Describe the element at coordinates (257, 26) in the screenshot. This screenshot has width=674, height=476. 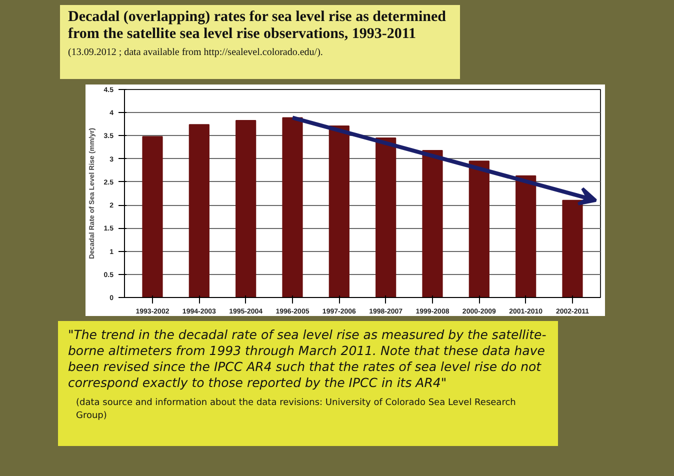
I see `chart-title: Decadal (overlapping) rates for sea level rise as determined from the satellite sea level rise observations, 1993-2011` at that location.